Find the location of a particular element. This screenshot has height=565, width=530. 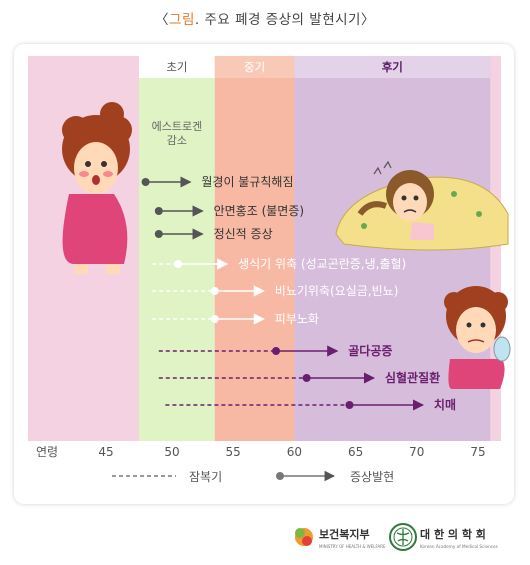

axis-tick-75: 75 is located at coordinates (477, 452).